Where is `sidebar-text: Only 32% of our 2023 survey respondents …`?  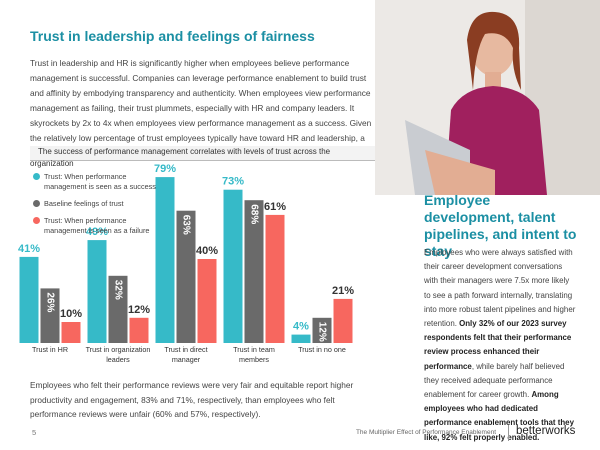
sidebar-text: Only 32% of our 2023 survey respondents … is located at coordinates (498, 345).